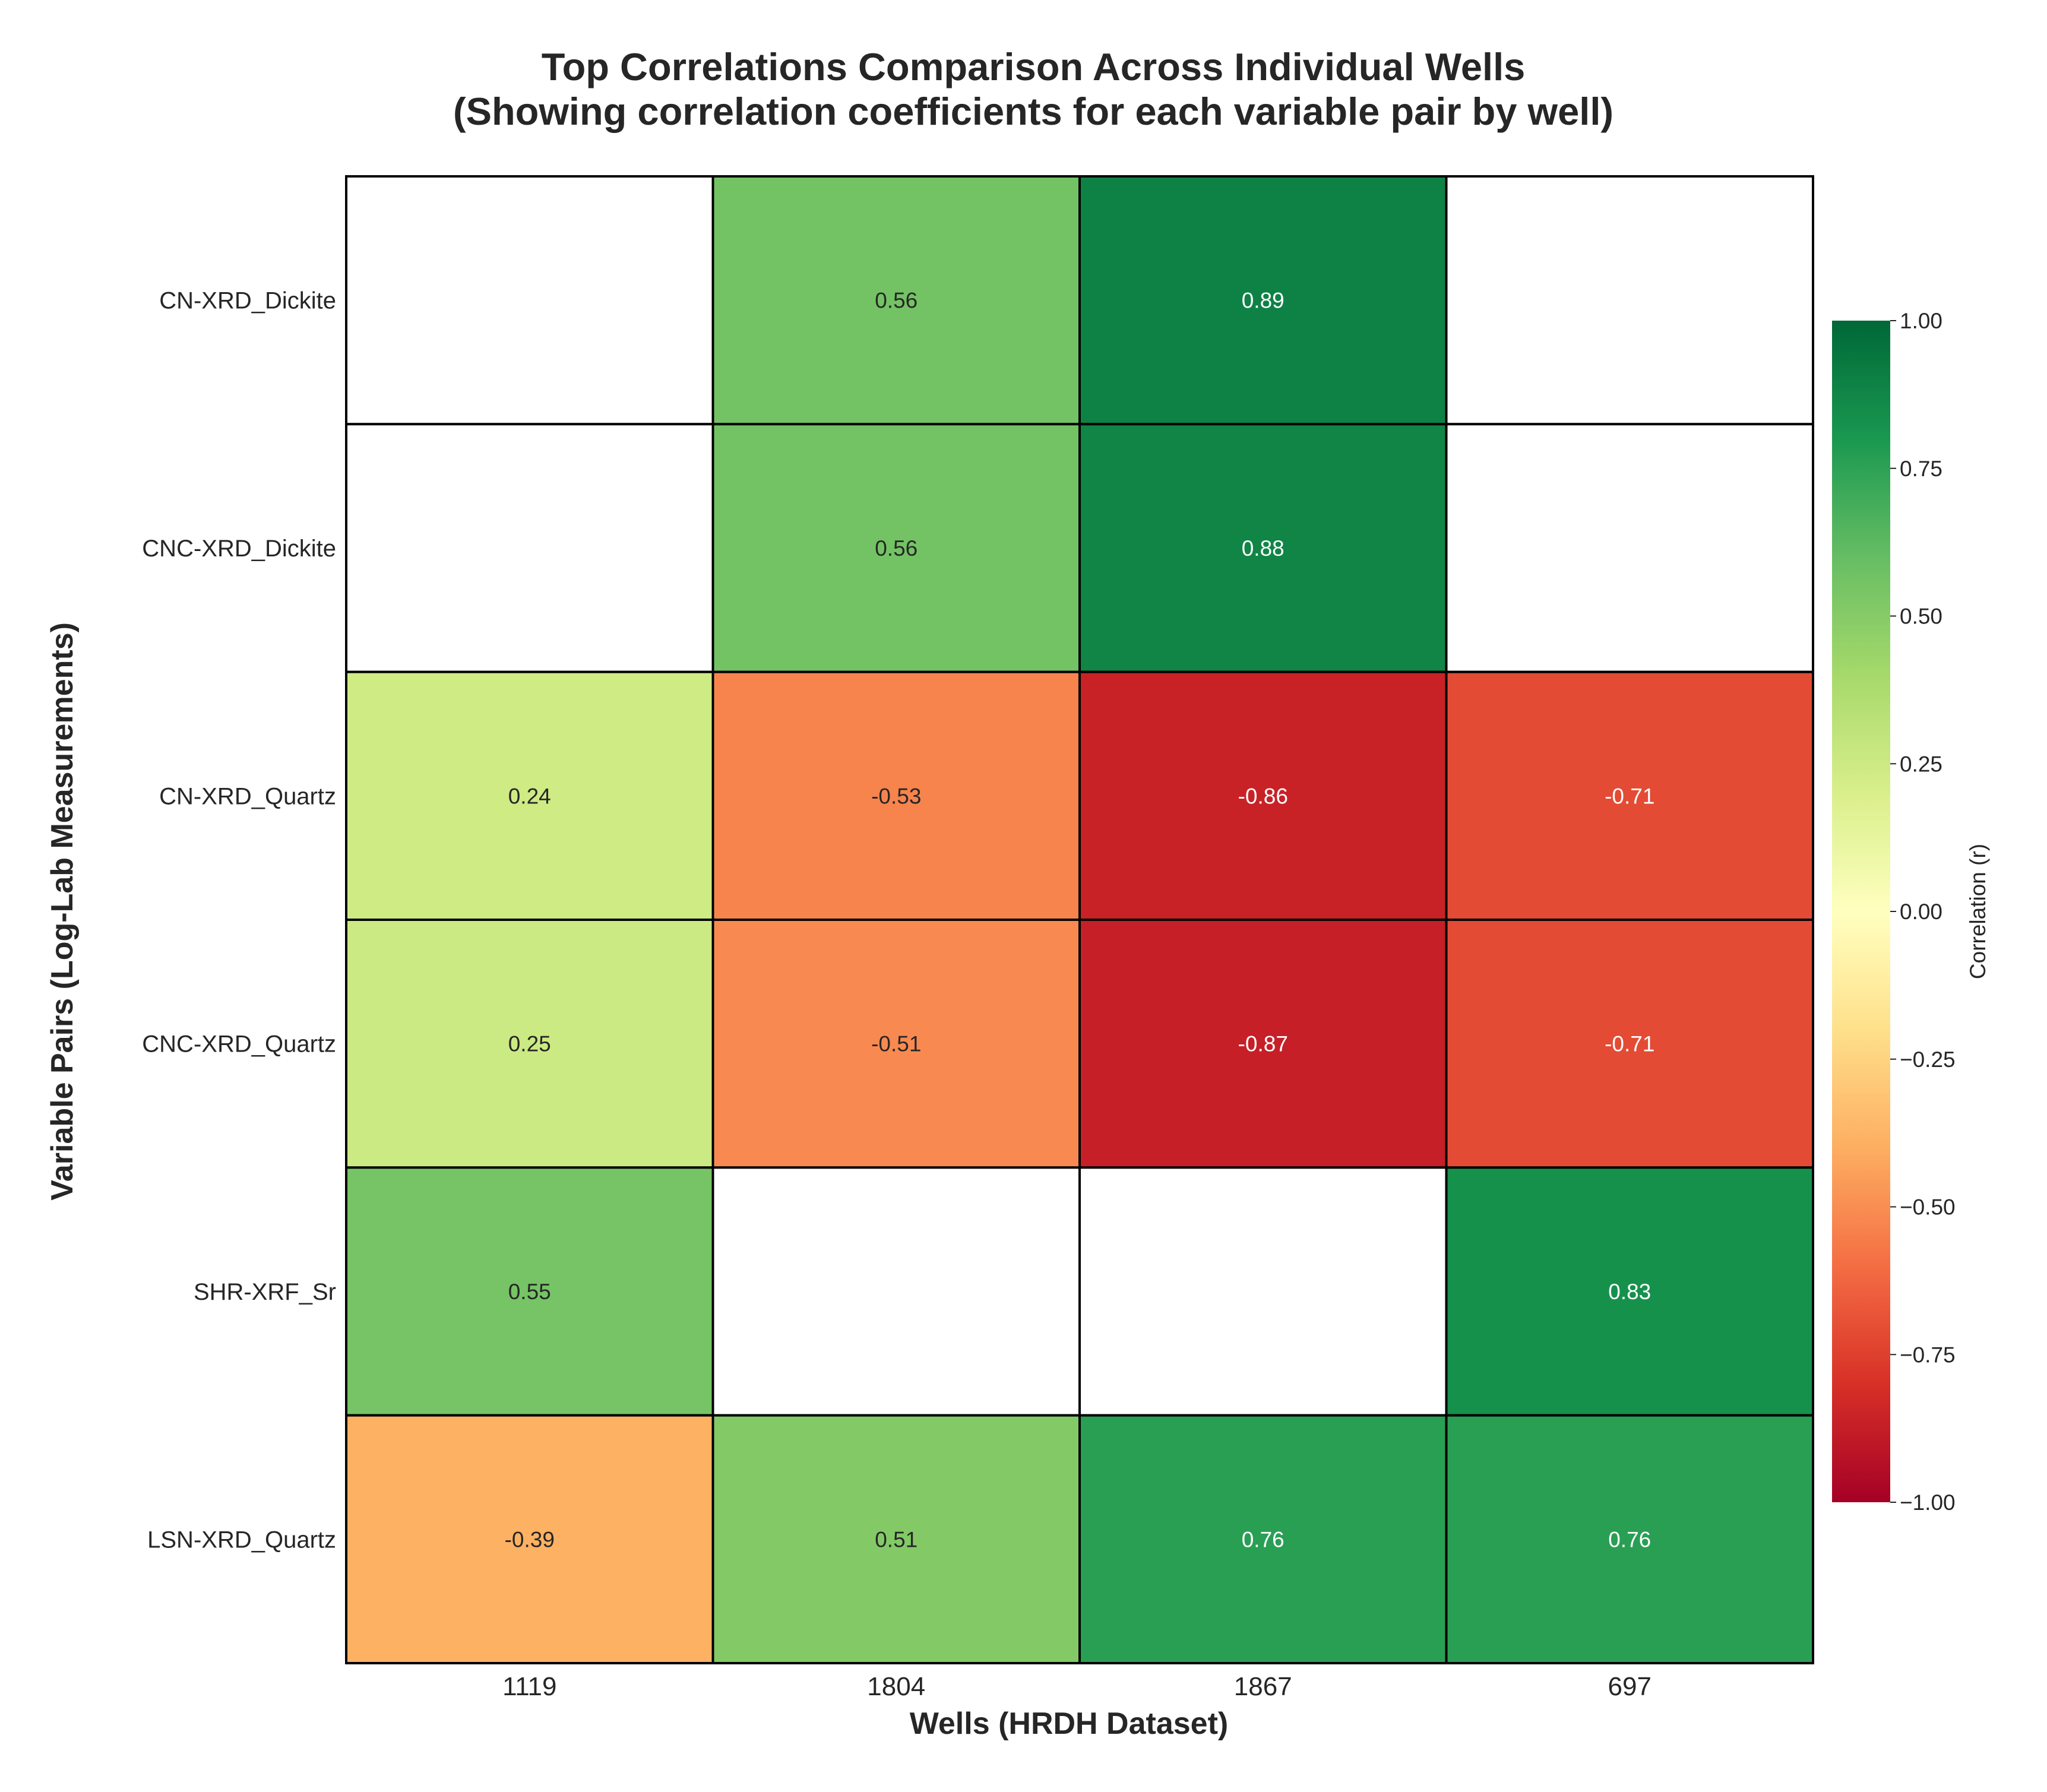 Image resolution: width=2047 pixels, height=1792 pixels. What do you see at coordinates (1069, 1724) in the screenshot?
I see `x-axis-title: Wells (HRDH Dataset)` at bounding box center [1069, 1724].